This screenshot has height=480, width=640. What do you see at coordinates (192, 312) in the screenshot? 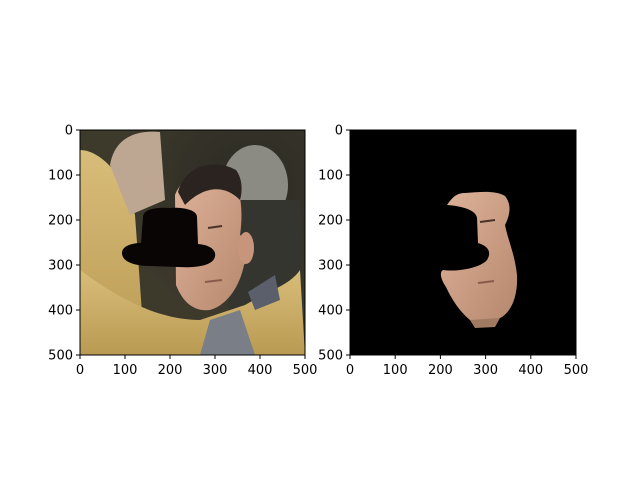
I see `main-person-jacket` at bounding box center [192, 312].